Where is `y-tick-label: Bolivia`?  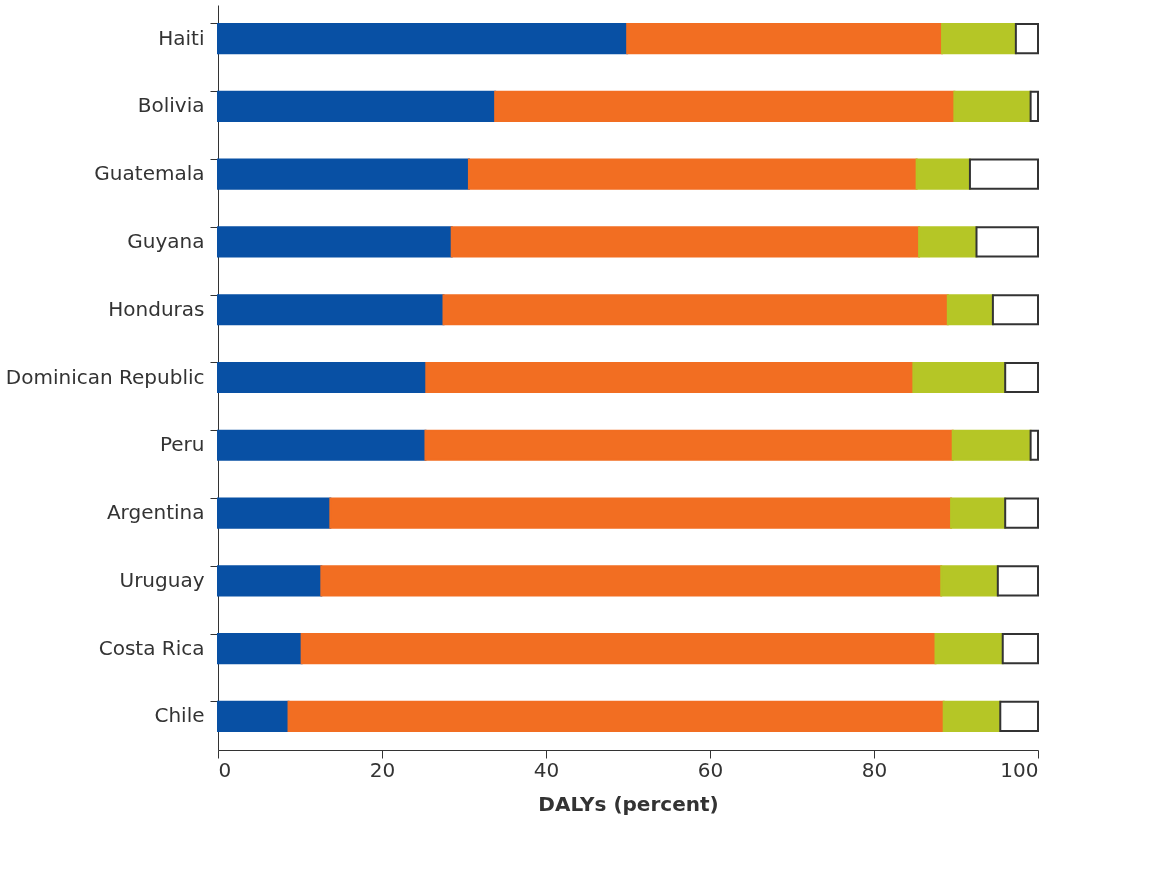
y-tick-label: Bolivia is located at coordinates (171, 105).